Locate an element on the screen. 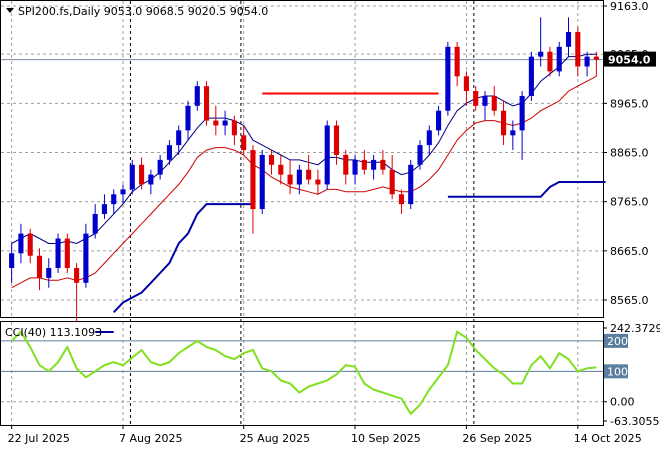 This screenshot has height=450, width=660. current-price-badge-bg is located at coordinates (630, 59).